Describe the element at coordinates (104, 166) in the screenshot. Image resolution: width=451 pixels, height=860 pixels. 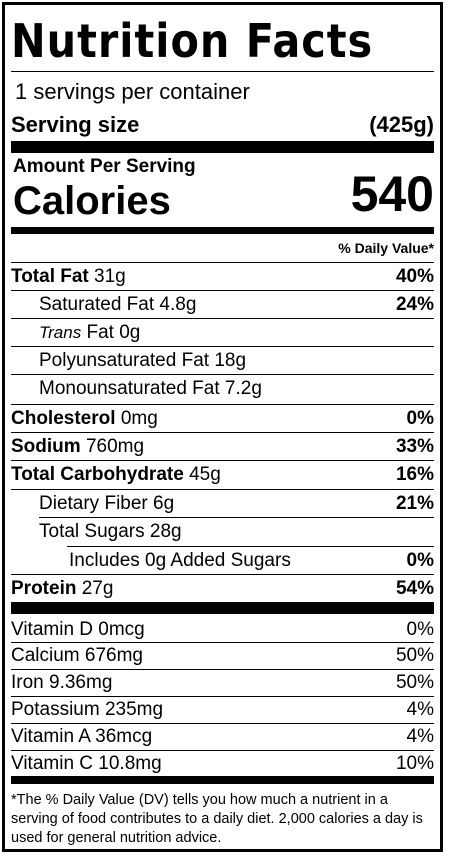
I see `amount-per-serving: Amount Per Serving` at that location.